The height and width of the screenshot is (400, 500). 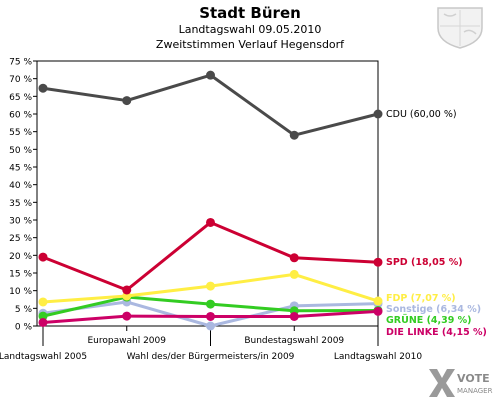 I want to click on chart-title: Stadt Büren, so click(x=250, y=13).